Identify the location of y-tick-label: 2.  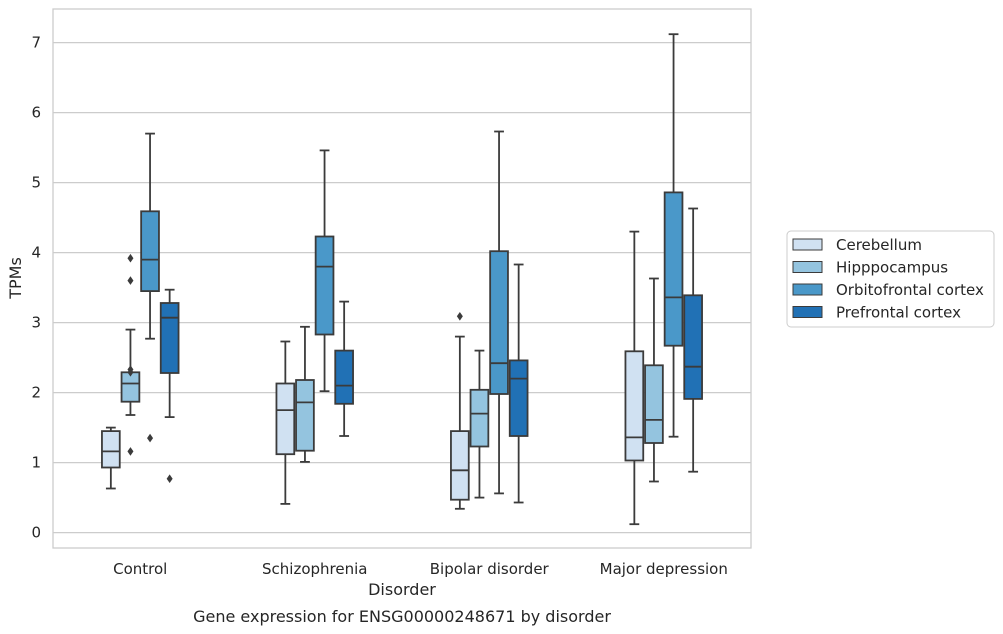
(36, 393).